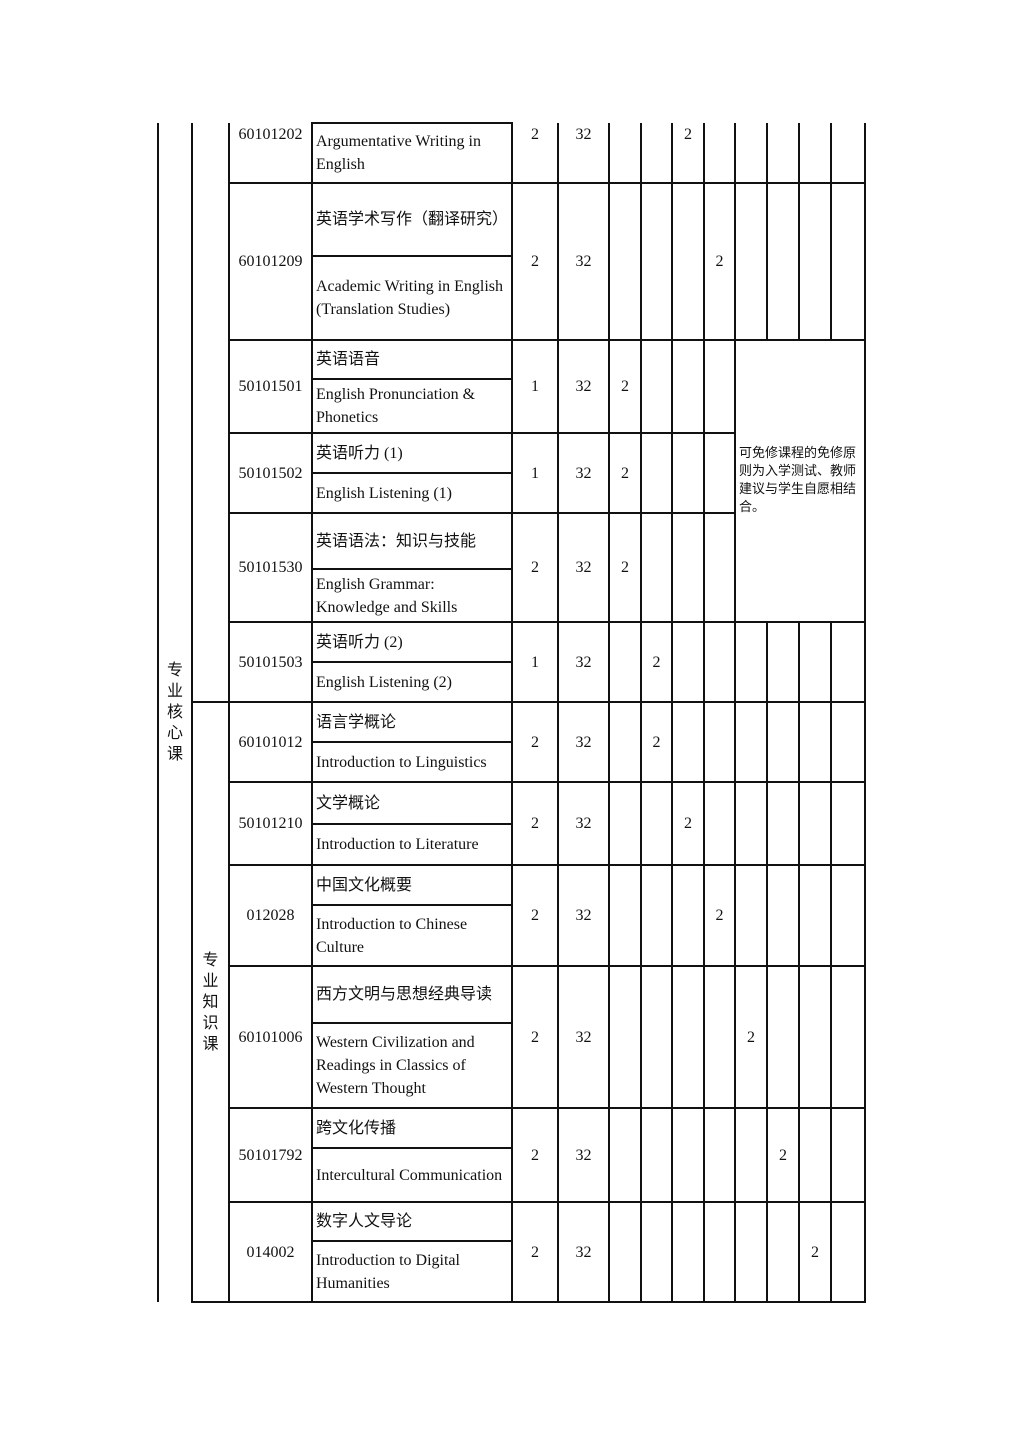 Image resolution: width=1024 pixels, height=1446 pixels. I want to click on semester-3-cell: 2, so click(688, 153).